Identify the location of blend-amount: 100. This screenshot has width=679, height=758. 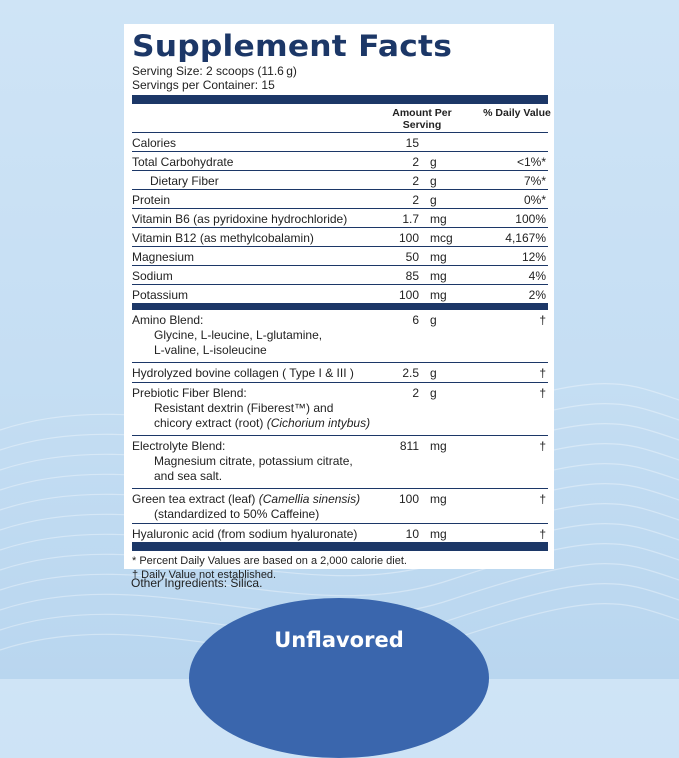
(408, 499).